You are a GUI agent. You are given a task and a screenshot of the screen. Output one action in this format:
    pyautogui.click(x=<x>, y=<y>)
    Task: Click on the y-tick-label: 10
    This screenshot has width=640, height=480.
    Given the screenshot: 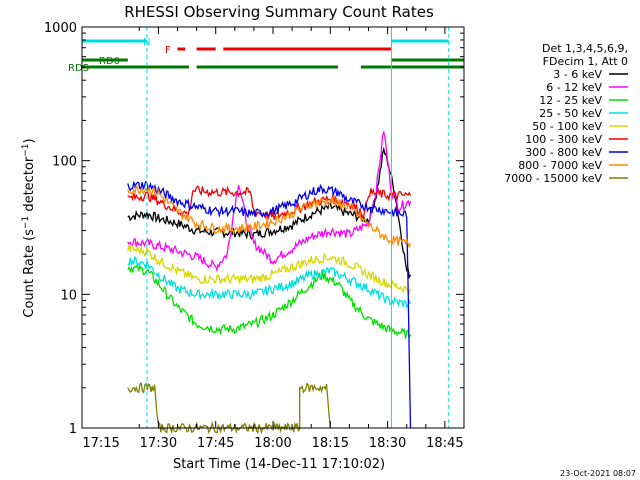 What is the action you would take?
    pyautogui.click(x=68, y=295)
    